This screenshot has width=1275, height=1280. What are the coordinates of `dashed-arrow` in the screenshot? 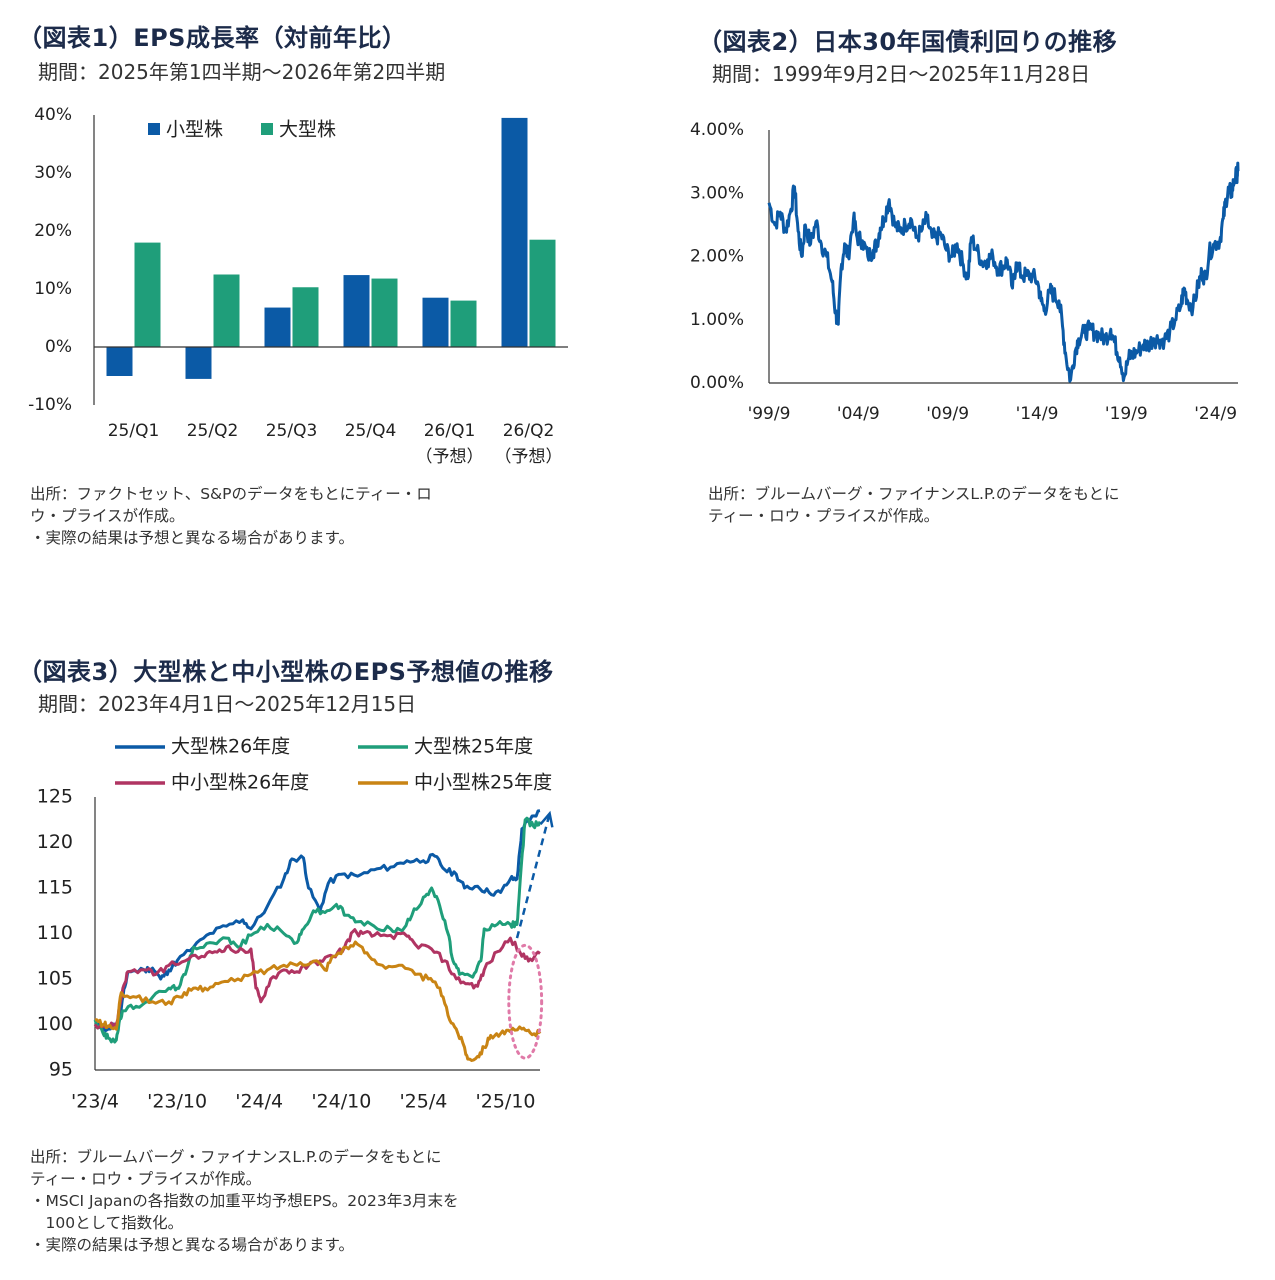 It's located at (533, 876).